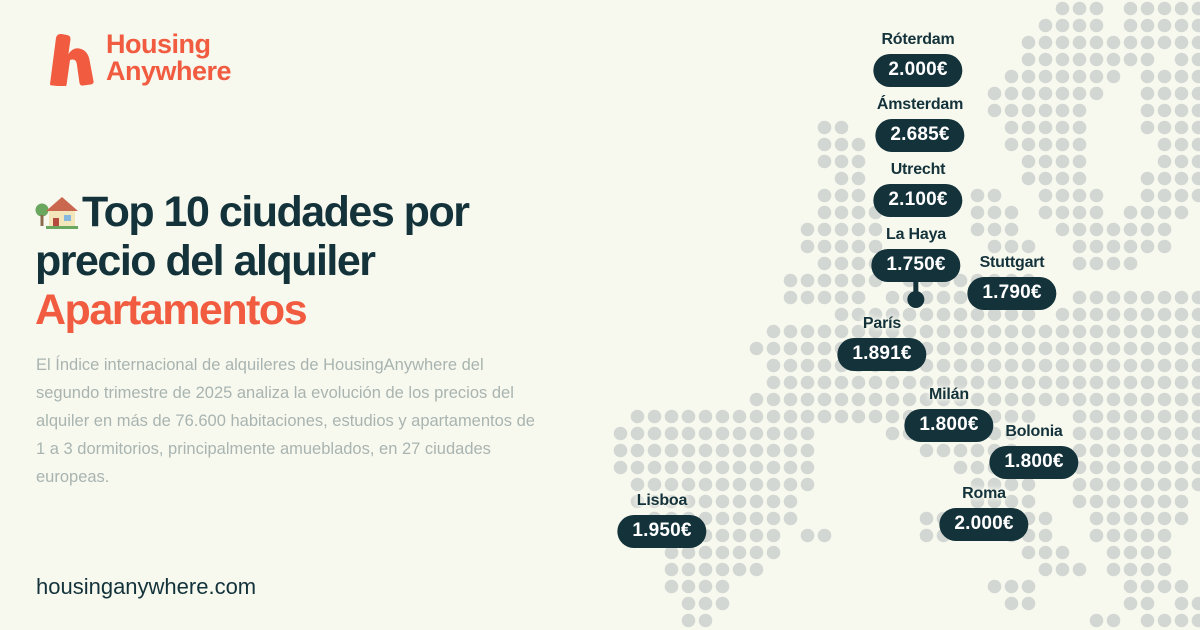 Image resolution: width=1200 pixels, height=630 pixels. I want to click on city-label: Milán, so click(949, 394).